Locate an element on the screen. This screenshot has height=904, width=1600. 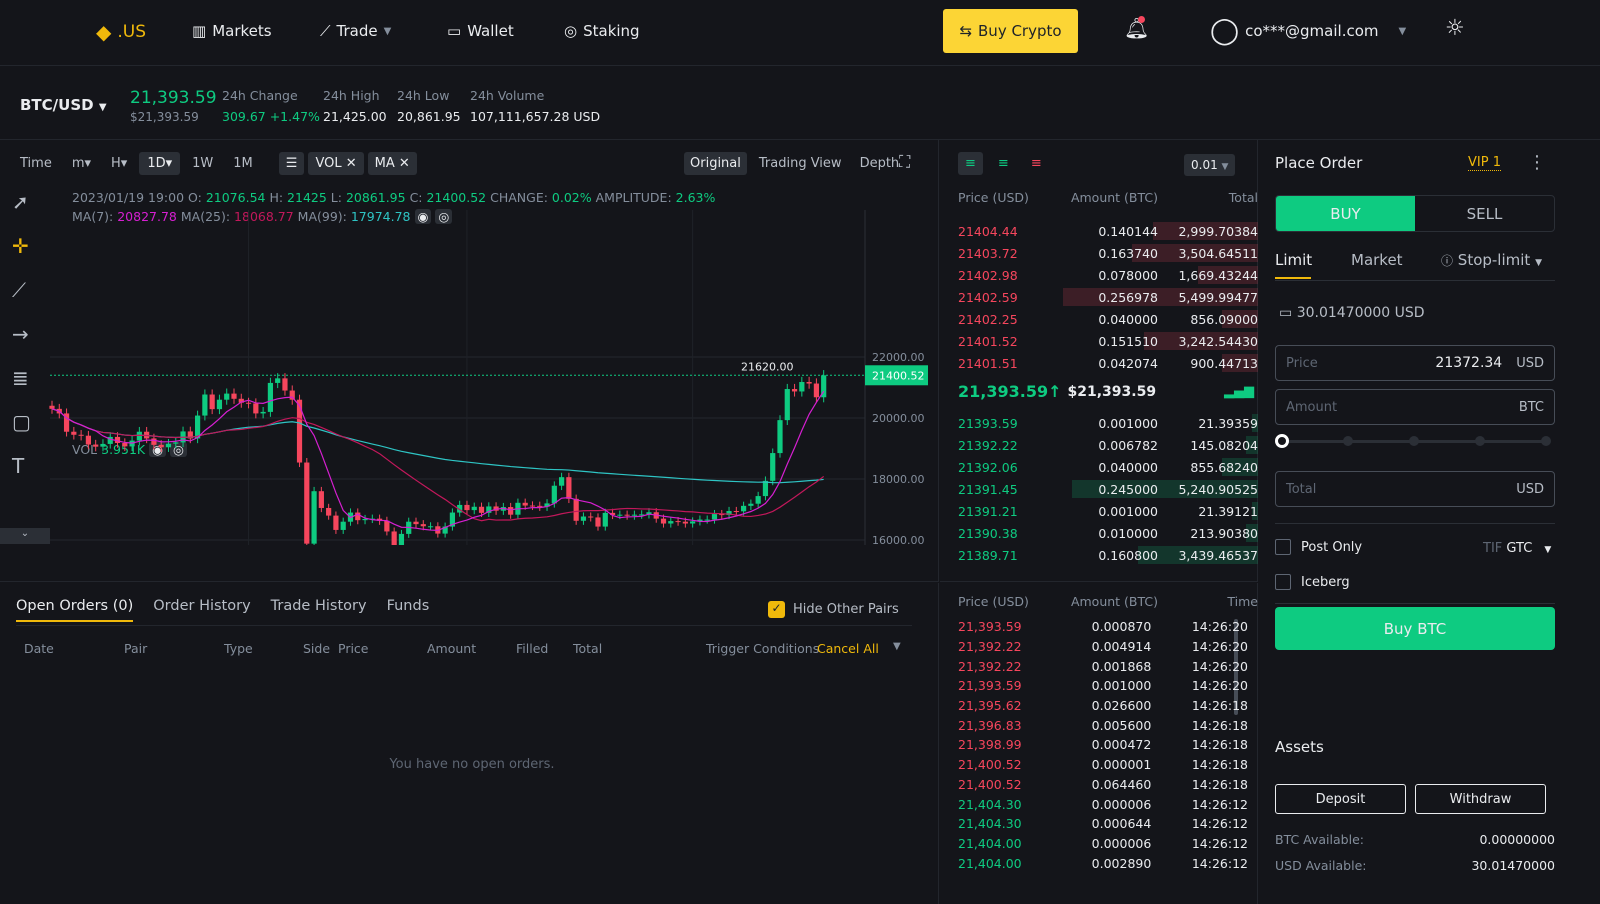
ask-row: 21403.72 0.163740 3,504.64511 is located at coordinates (1108, 253).